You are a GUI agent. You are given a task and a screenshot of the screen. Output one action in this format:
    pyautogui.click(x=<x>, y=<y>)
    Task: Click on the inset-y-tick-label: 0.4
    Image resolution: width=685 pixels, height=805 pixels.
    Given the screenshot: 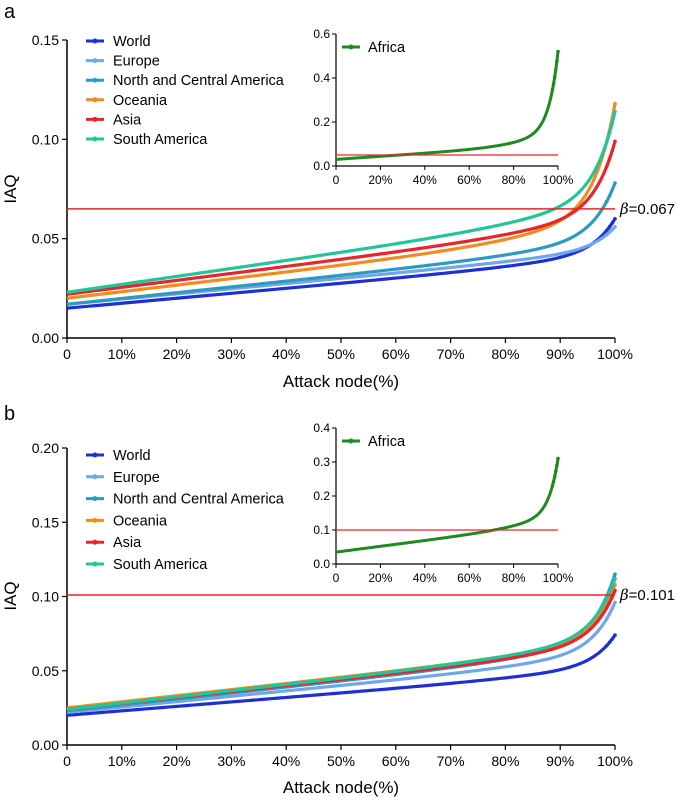 What is the action you would take?
    pyautogui.click(x=321, y=428)
    